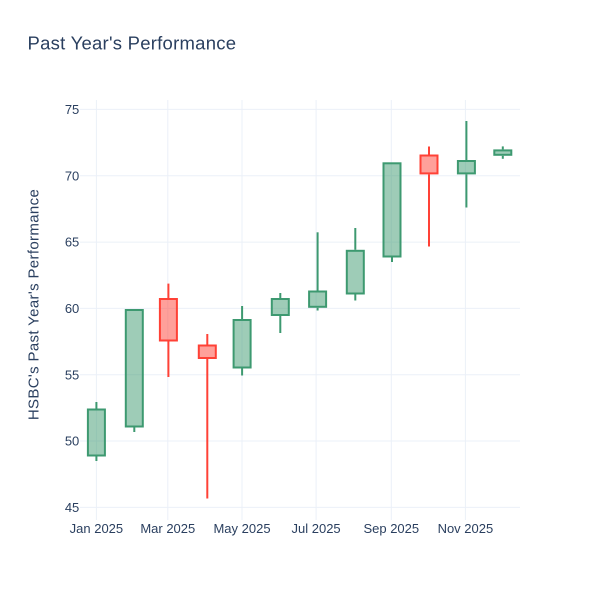  Describe the element at coordinates (34, 304) in the screenshot. I see `svg-text: HSBC's Past Year's Performance` at that location.